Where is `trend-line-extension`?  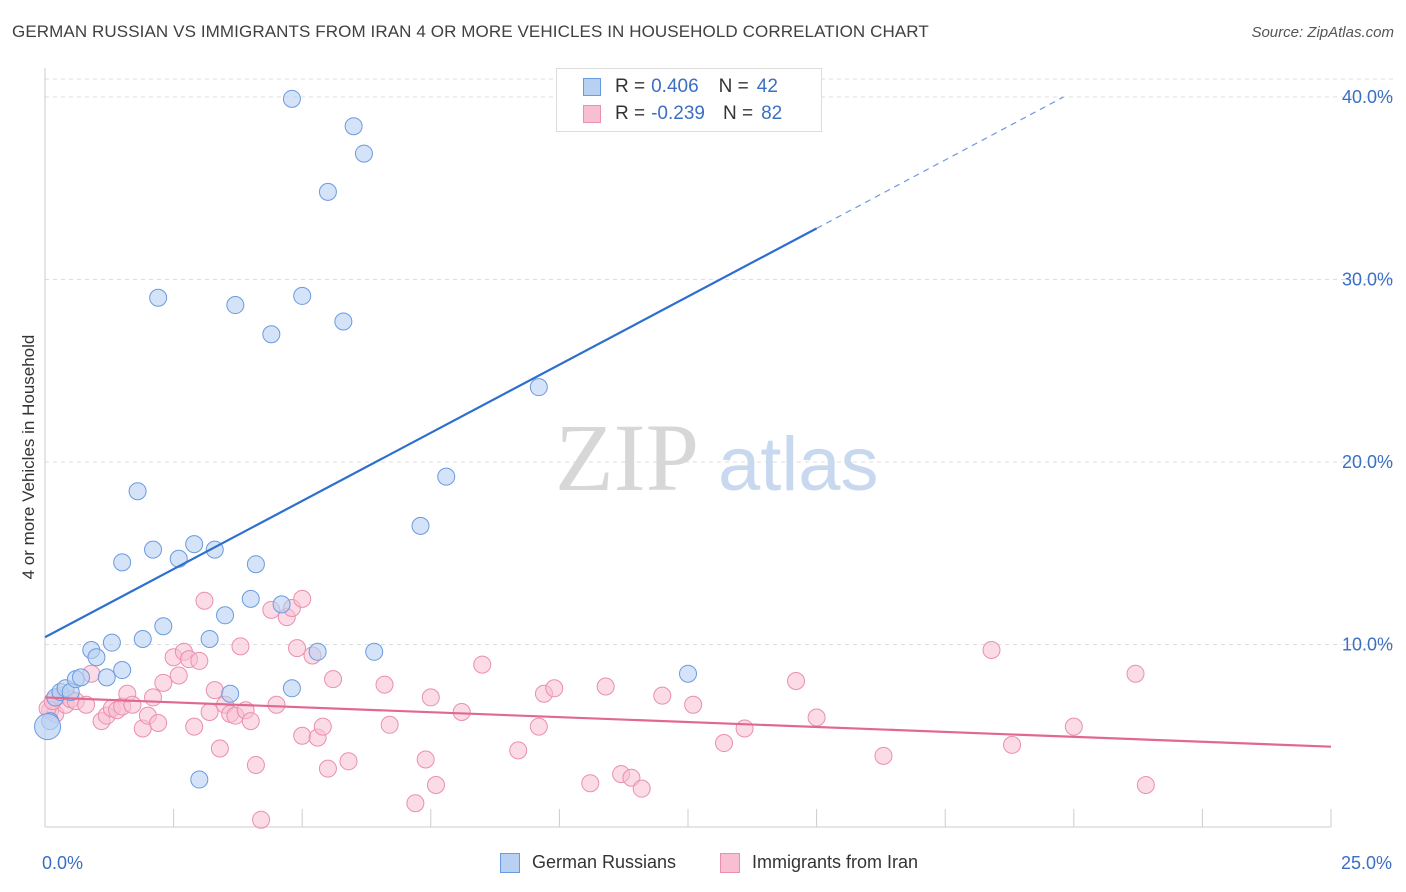 trend-line-extension is located at coordinates (940, 162).